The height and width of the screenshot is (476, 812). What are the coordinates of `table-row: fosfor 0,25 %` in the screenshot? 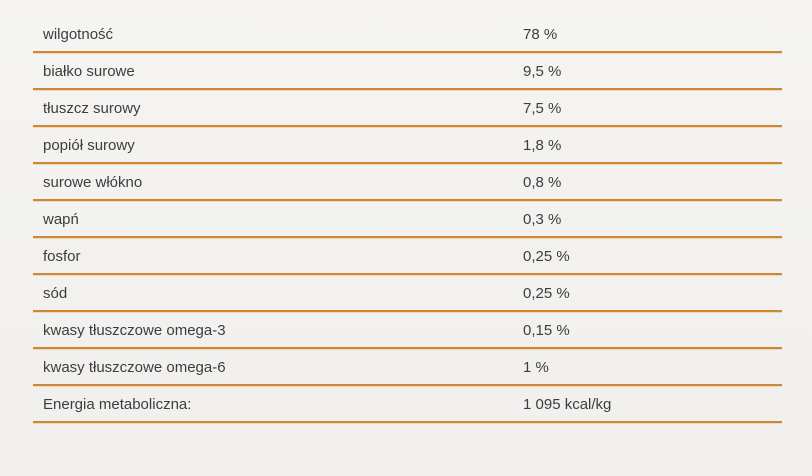 It's located at (407, 256).